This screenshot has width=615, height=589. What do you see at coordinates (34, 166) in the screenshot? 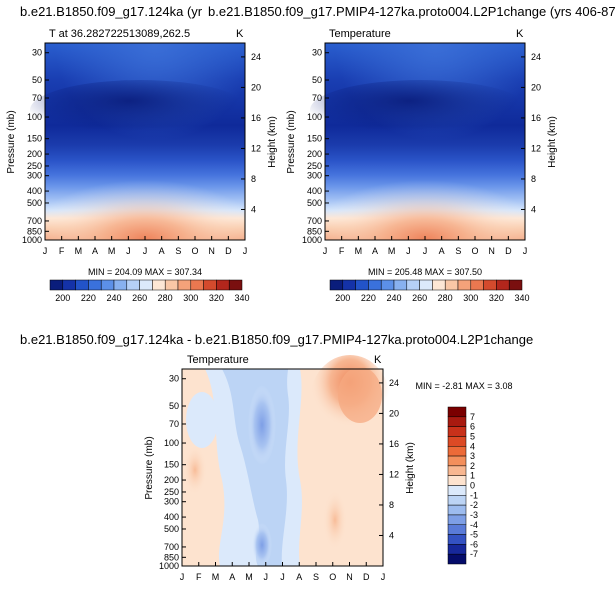
I see `panel1-ytick-label: 250` at bounding box center [34, 166].